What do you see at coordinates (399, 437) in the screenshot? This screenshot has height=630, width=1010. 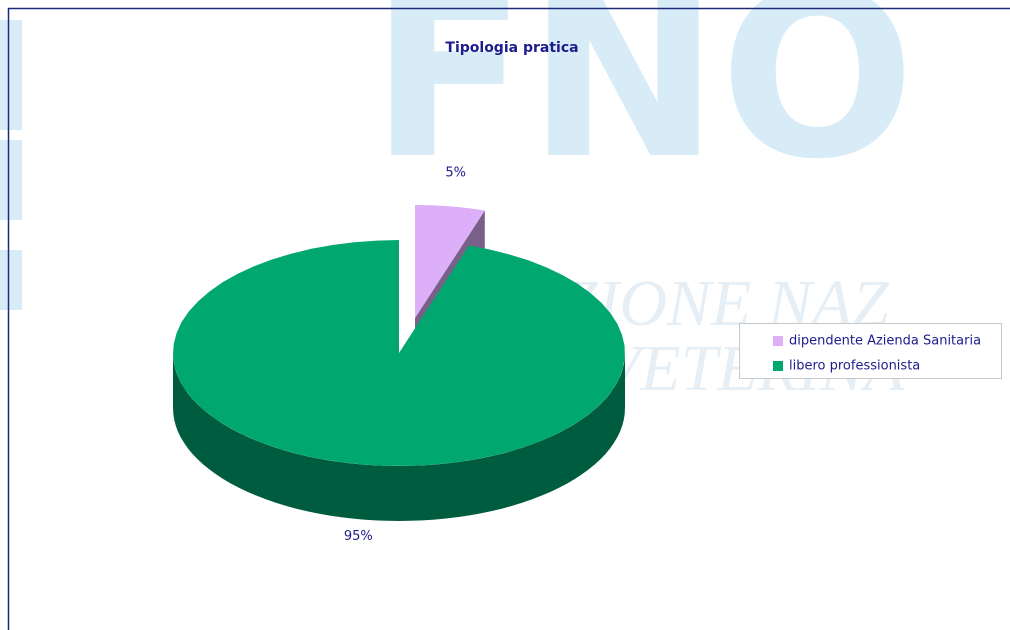 I see `slice-side` at bounding box center [399, 437].